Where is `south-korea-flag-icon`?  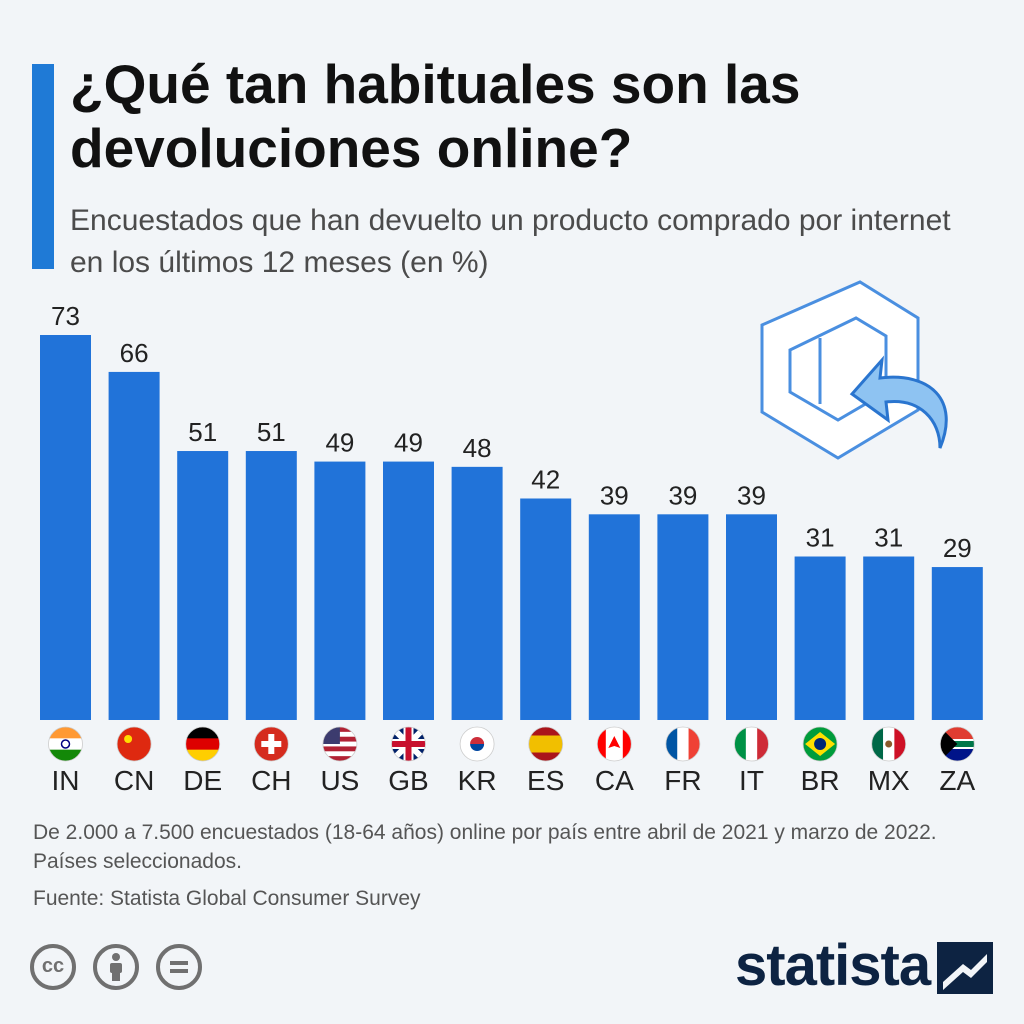
south-korea-flag-icon is located at coordinates (477, 744).